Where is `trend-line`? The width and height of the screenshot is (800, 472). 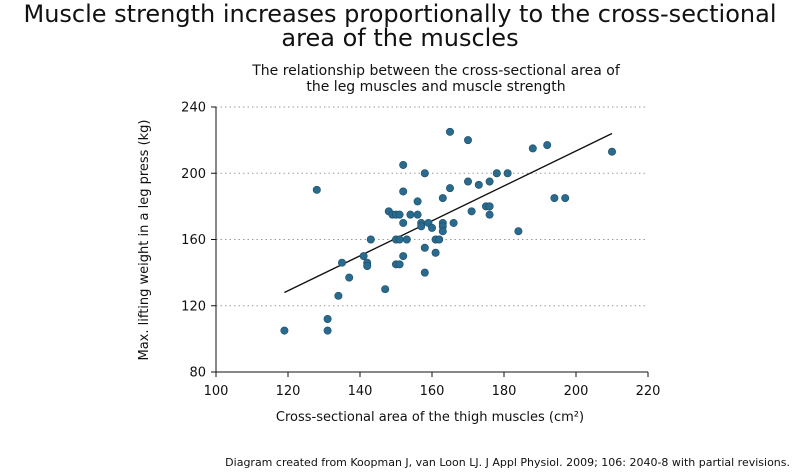 trend-line is located at coordinates (448, 213).